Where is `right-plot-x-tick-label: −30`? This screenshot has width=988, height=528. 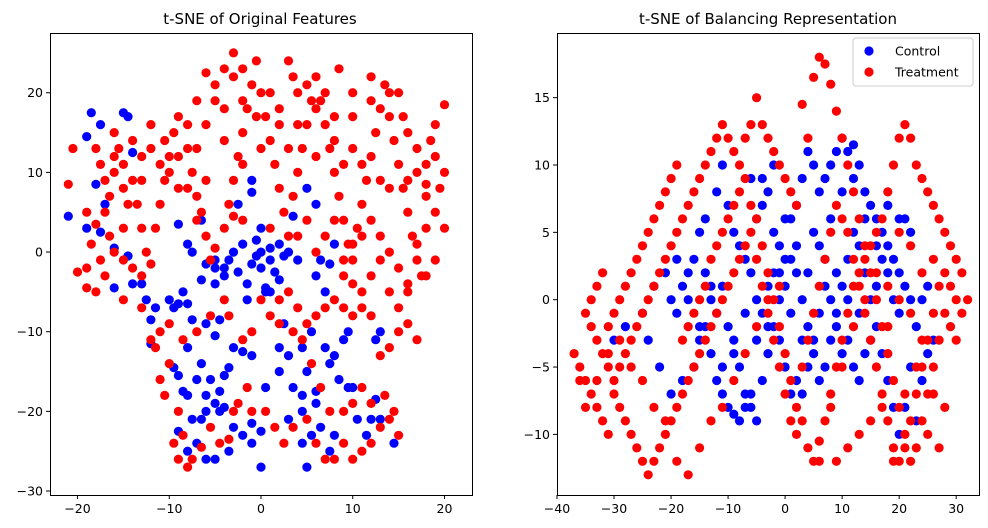
right-plot-x-tick-label: −30 is located at coordinates (614, 508).